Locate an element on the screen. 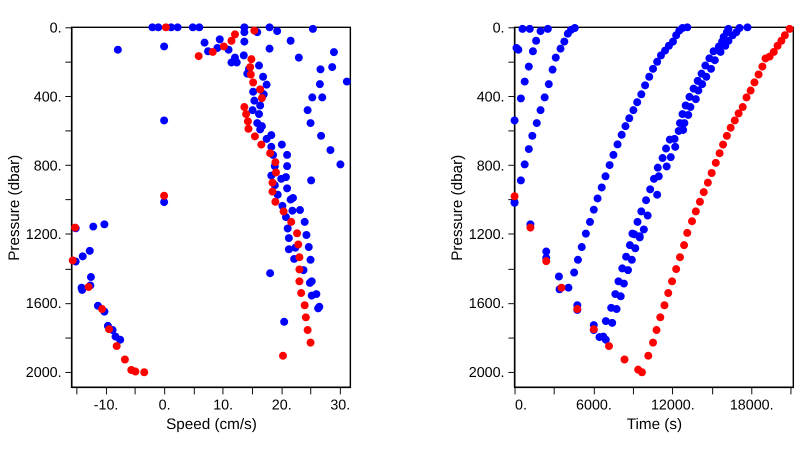 This screenshot has height=450, width=800. x-tick-label: 12000. is located at coordinates (672, 406).